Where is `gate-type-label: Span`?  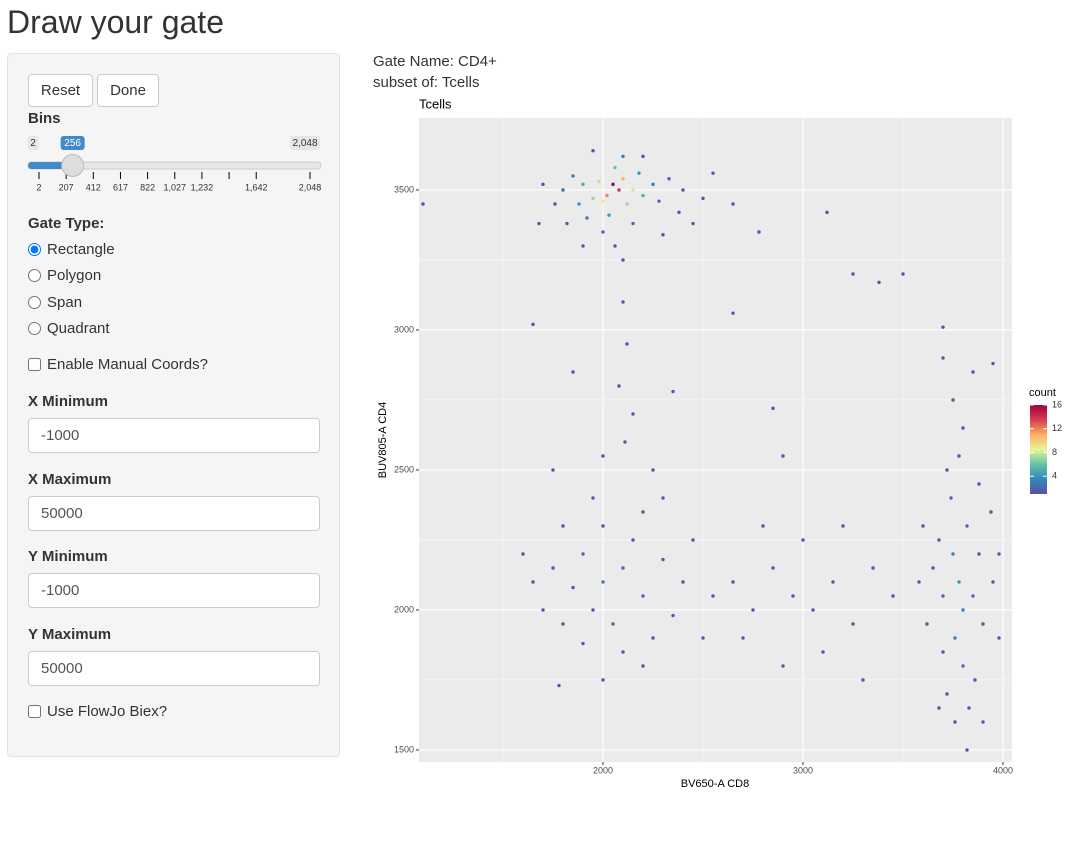 gate-type-label: Span is located at coordinates (65, 302).